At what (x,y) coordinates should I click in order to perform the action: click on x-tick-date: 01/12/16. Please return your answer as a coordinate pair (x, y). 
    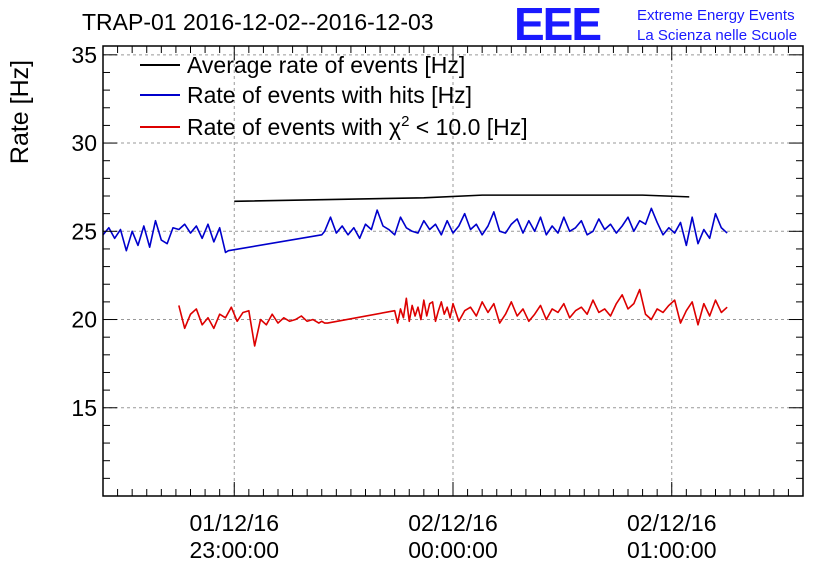
    Looking at the image, I should click on (234, 523).